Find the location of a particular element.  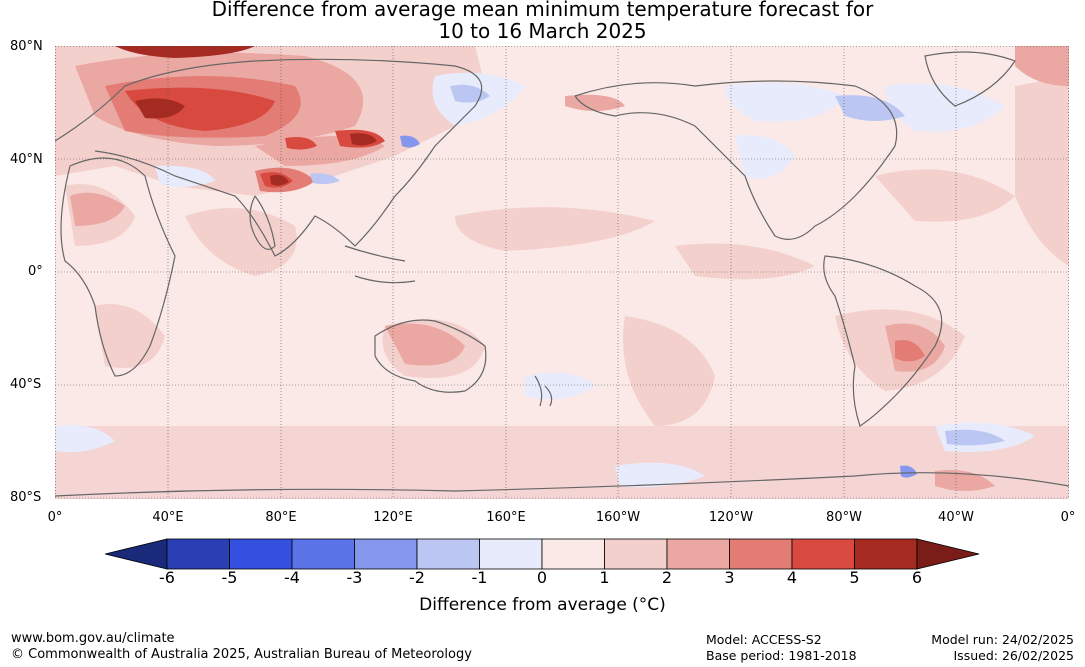

footer-base-period: Base period: 1981-2018 is located at coordinates (781, 655).